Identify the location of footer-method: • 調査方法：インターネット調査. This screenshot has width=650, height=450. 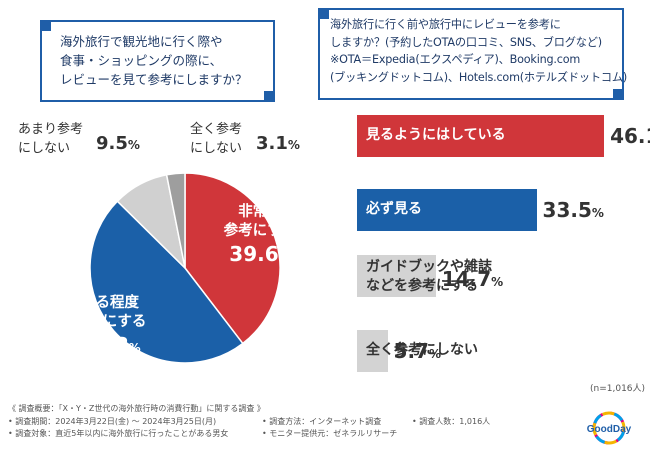
(322, 421).